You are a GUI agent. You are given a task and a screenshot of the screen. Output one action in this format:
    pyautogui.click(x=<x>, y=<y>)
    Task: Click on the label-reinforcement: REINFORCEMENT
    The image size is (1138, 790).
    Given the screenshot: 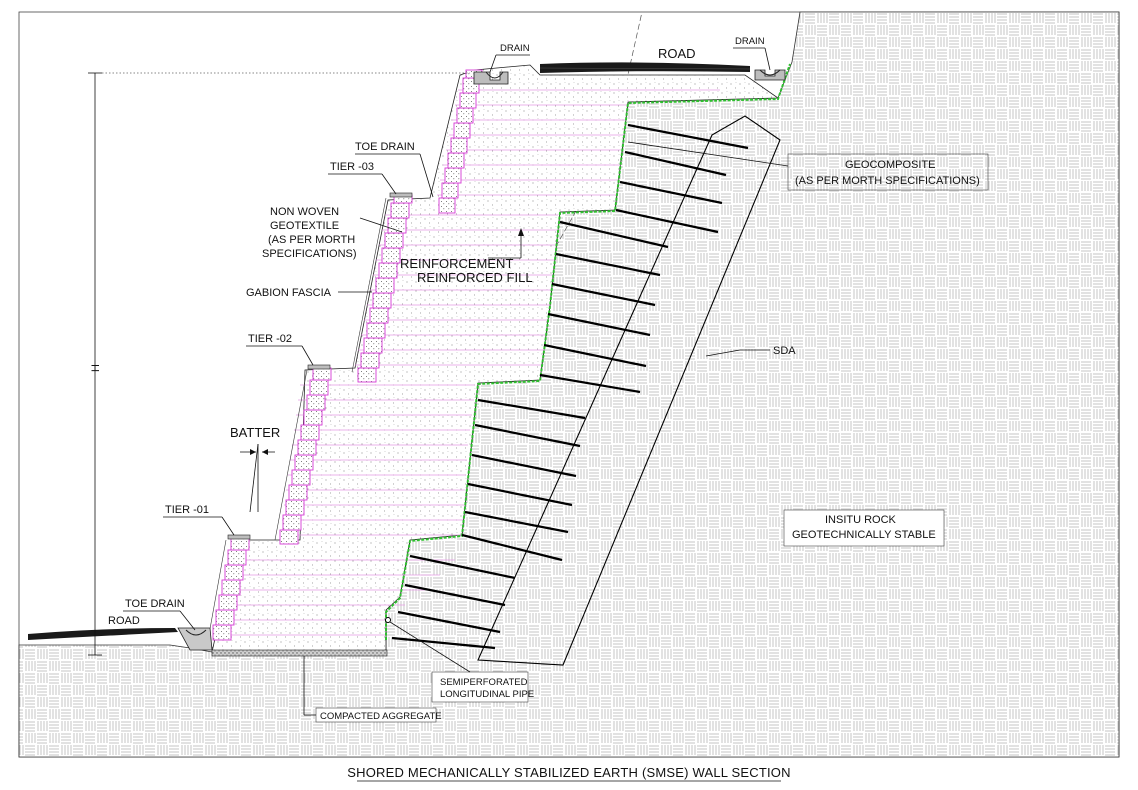 What is the action you would take?
    pyautogui.click(x=456, y=263)
    